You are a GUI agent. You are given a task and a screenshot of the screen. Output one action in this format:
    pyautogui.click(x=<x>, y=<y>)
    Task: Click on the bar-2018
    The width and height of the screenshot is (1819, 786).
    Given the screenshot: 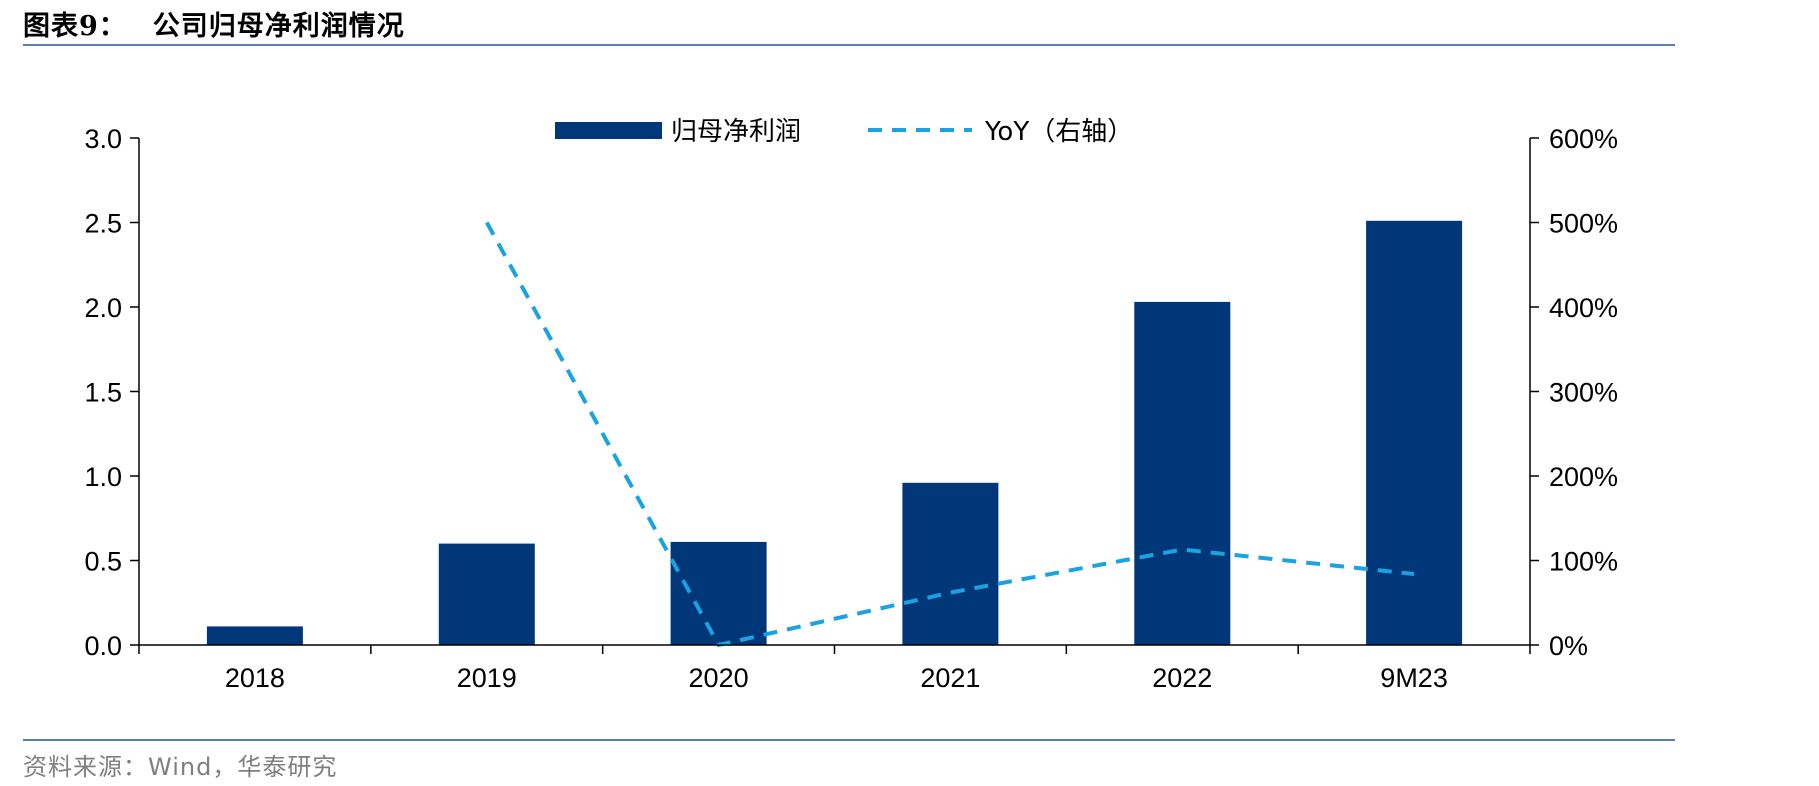 What is the action you would take?
    pyautogui.click(x=254, y=635)
    